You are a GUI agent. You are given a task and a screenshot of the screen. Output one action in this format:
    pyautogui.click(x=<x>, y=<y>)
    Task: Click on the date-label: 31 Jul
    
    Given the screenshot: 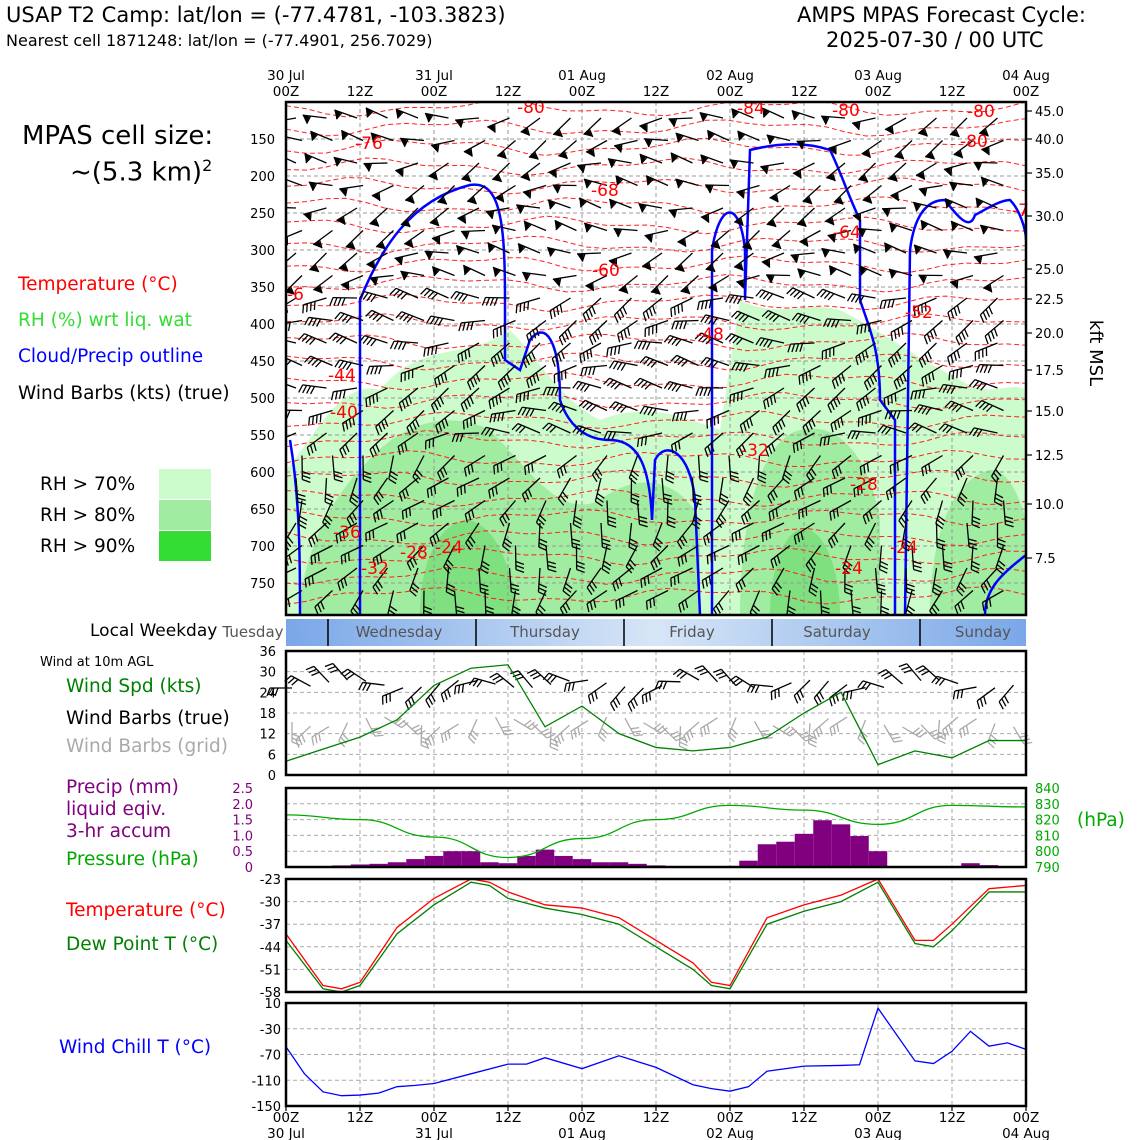 What is the action you would take?
    pyautogui.click(x=434, y=1133)
    